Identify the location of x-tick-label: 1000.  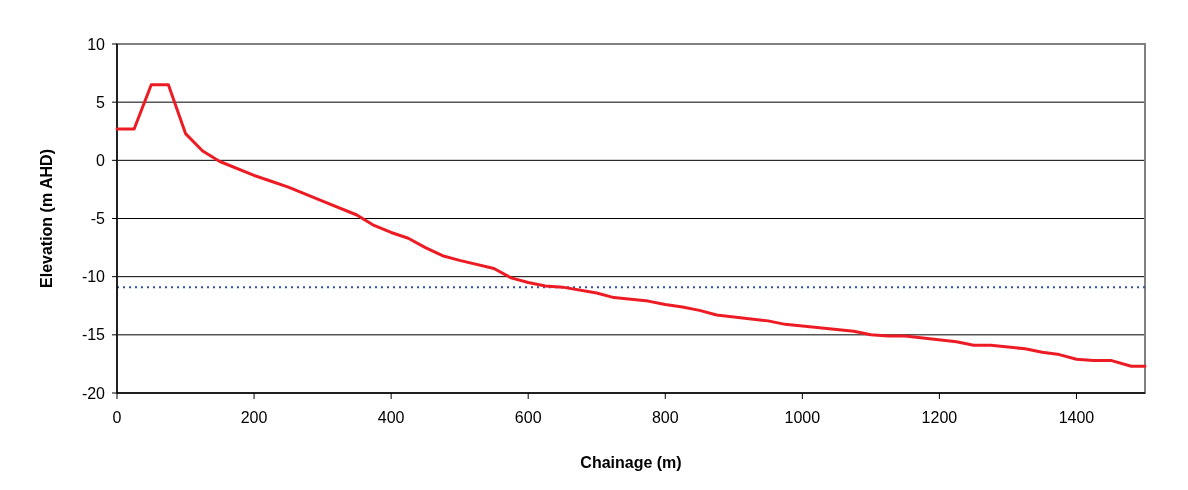
(802, 417).